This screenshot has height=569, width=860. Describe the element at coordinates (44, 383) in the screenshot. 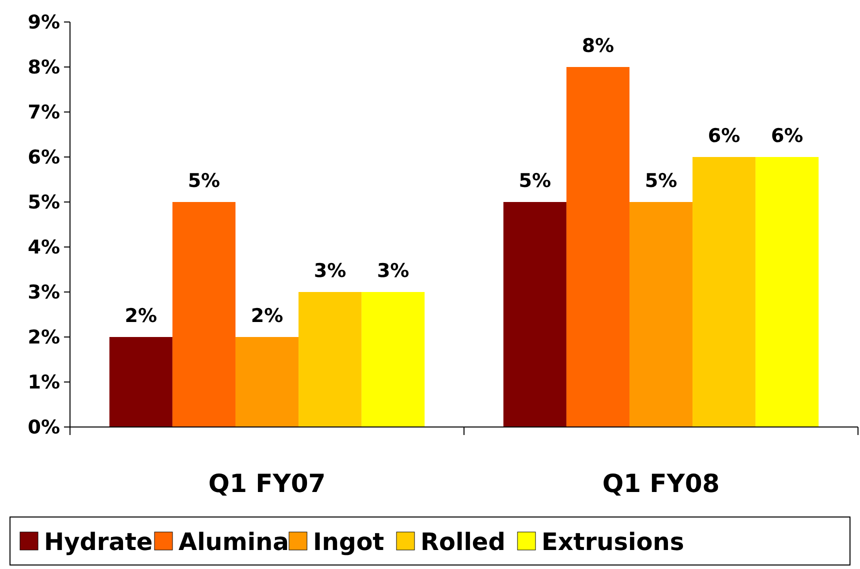

I see `y-tick-label: 1%` at that location.